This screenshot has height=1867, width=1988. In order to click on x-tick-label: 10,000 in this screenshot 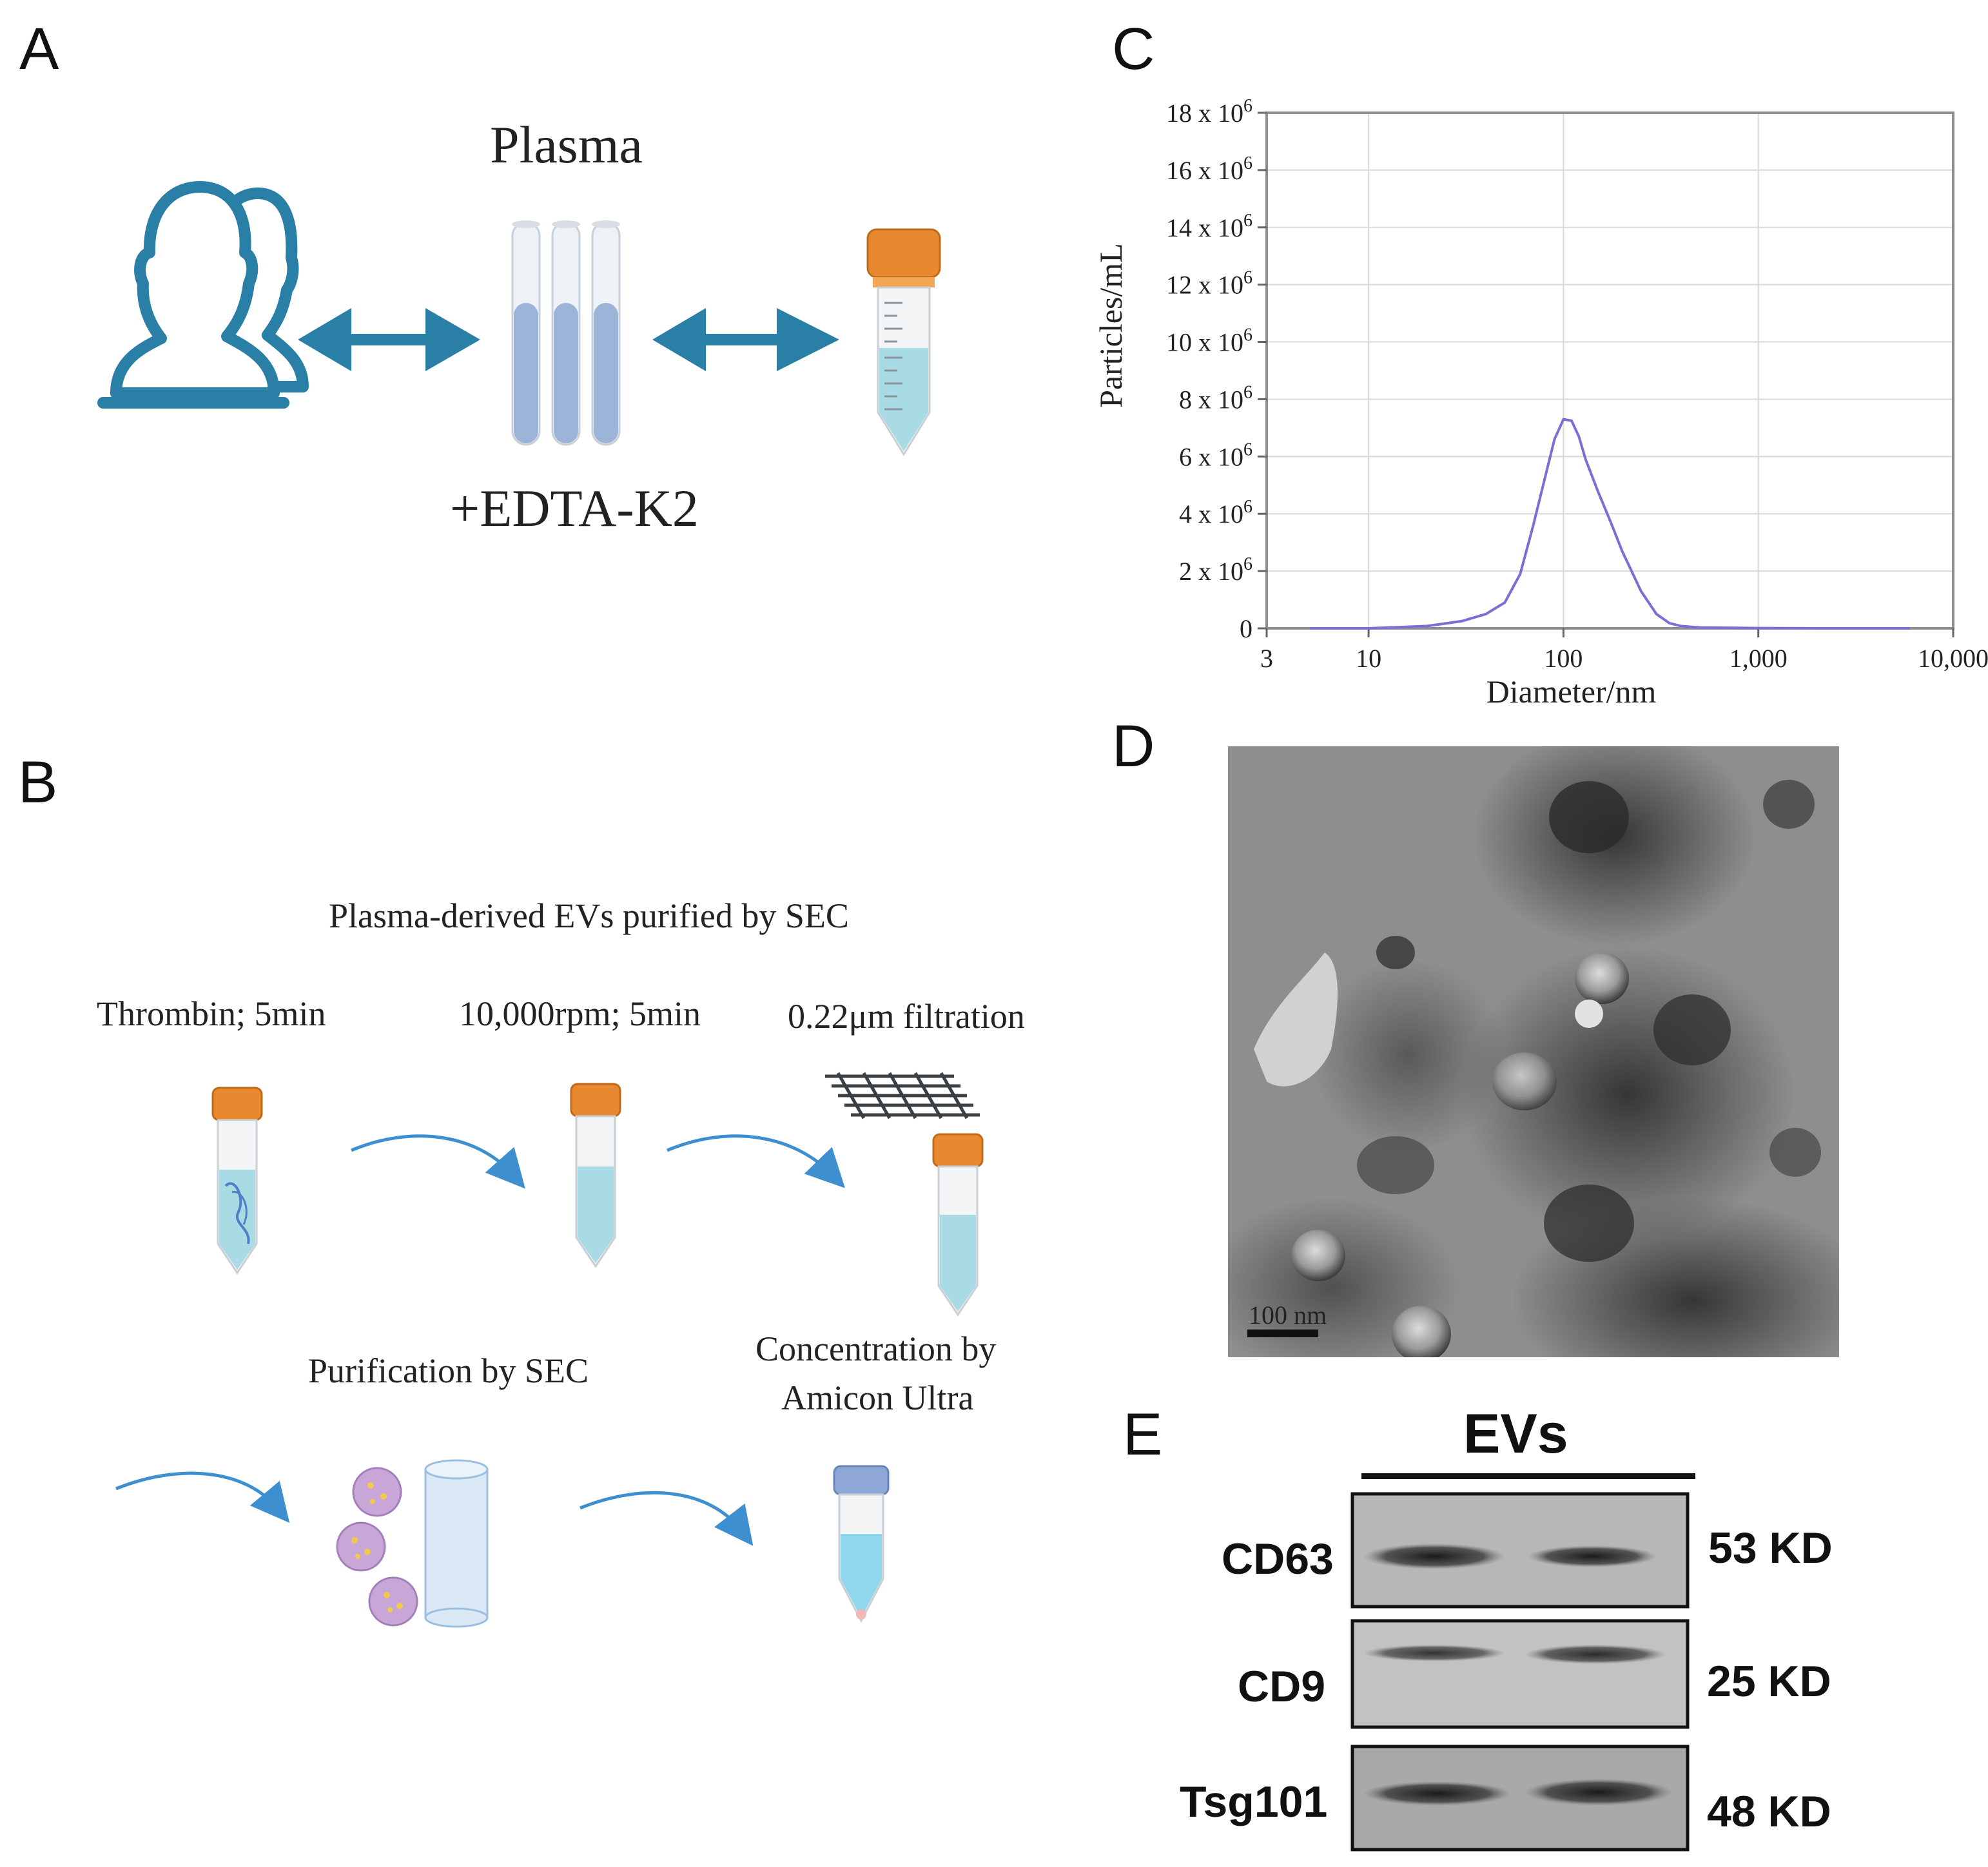, I will do `click(1953, 658)`.